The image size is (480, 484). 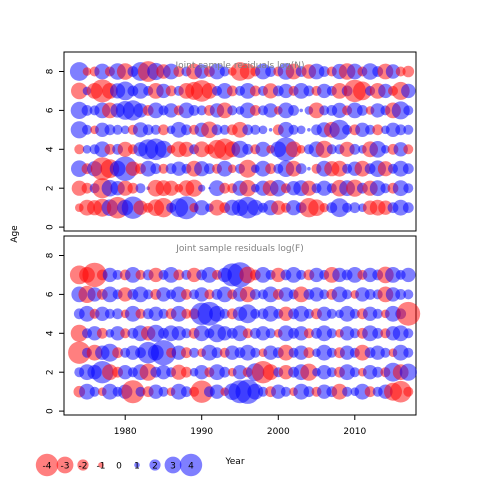 I want to click on bubble-logN-age5-1978, so click(x=110, y=130).